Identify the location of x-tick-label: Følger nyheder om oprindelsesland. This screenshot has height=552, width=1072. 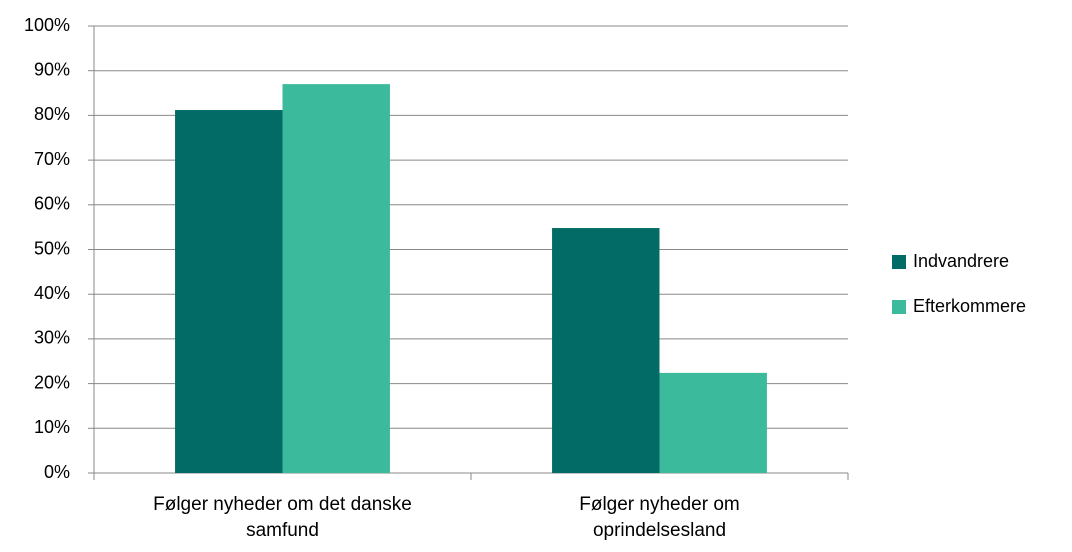
(659, 517).